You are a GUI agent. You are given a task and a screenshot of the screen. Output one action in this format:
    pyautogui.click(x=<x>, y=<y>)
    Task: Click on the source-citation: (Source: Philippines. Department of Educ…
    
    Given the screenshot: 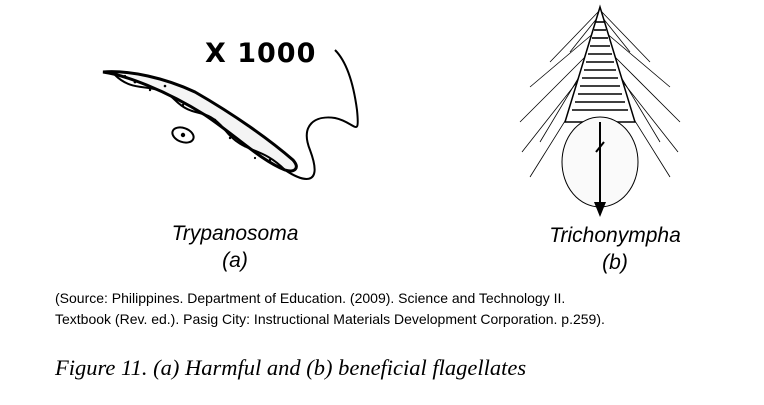 What is the action you would take?
    pyautogui.click(x=405, y=309)
    